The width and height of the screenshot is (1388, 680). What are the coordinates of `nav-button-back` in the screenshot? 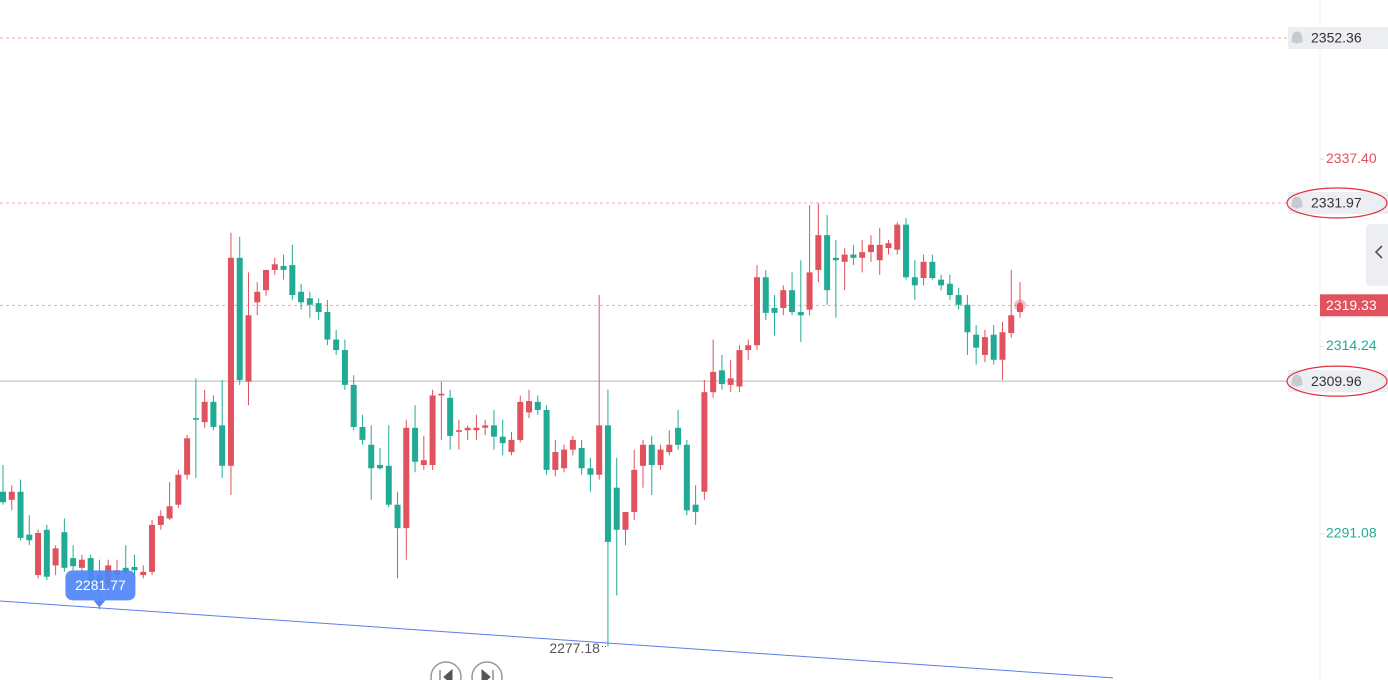 It's located at (446, 670).